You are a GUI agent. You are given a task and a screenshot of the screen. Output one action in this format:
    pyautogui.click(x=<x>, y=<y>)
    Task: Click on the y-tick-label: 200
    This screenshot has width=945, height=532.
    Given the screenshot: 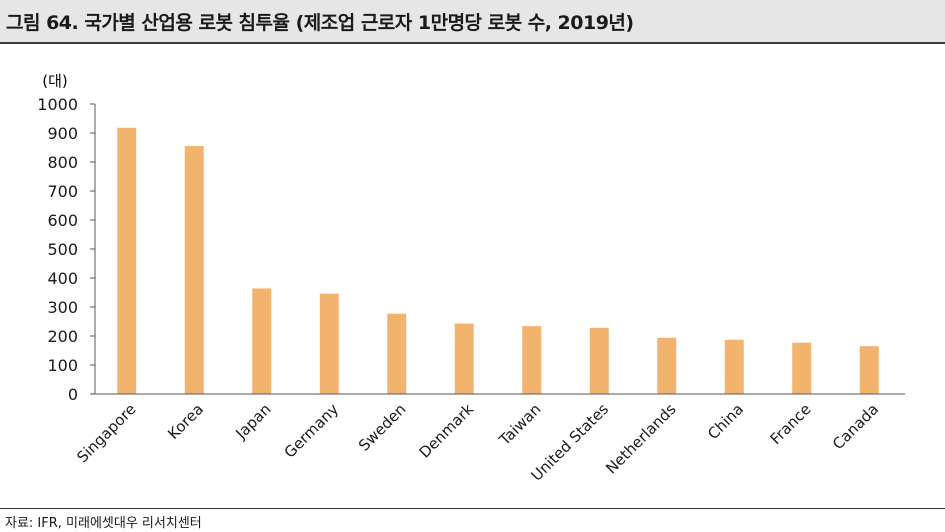 What is the action you would take?
    pyautogui.click(x=62, y=336)
    